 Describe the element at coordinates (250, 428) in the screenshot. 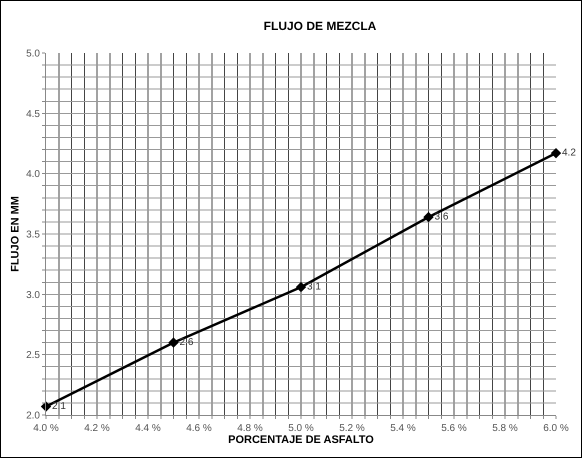

I see `x-tick-label: 4.8 %` at that location.